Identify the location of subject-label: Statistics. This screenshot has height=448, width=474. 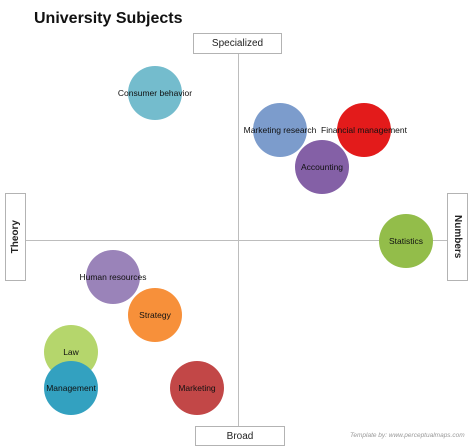
(406, 241).